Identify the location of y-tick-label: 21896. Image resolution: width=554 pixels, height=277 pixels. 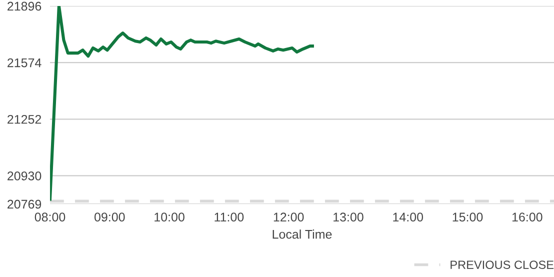
(25, 6).